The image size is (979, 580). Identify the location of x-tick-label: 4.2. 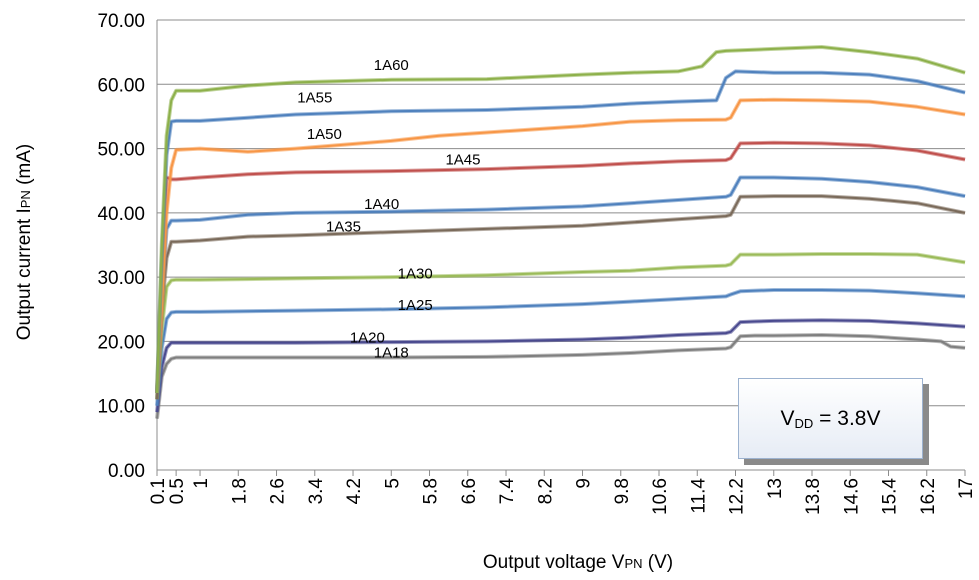
(354, 491).